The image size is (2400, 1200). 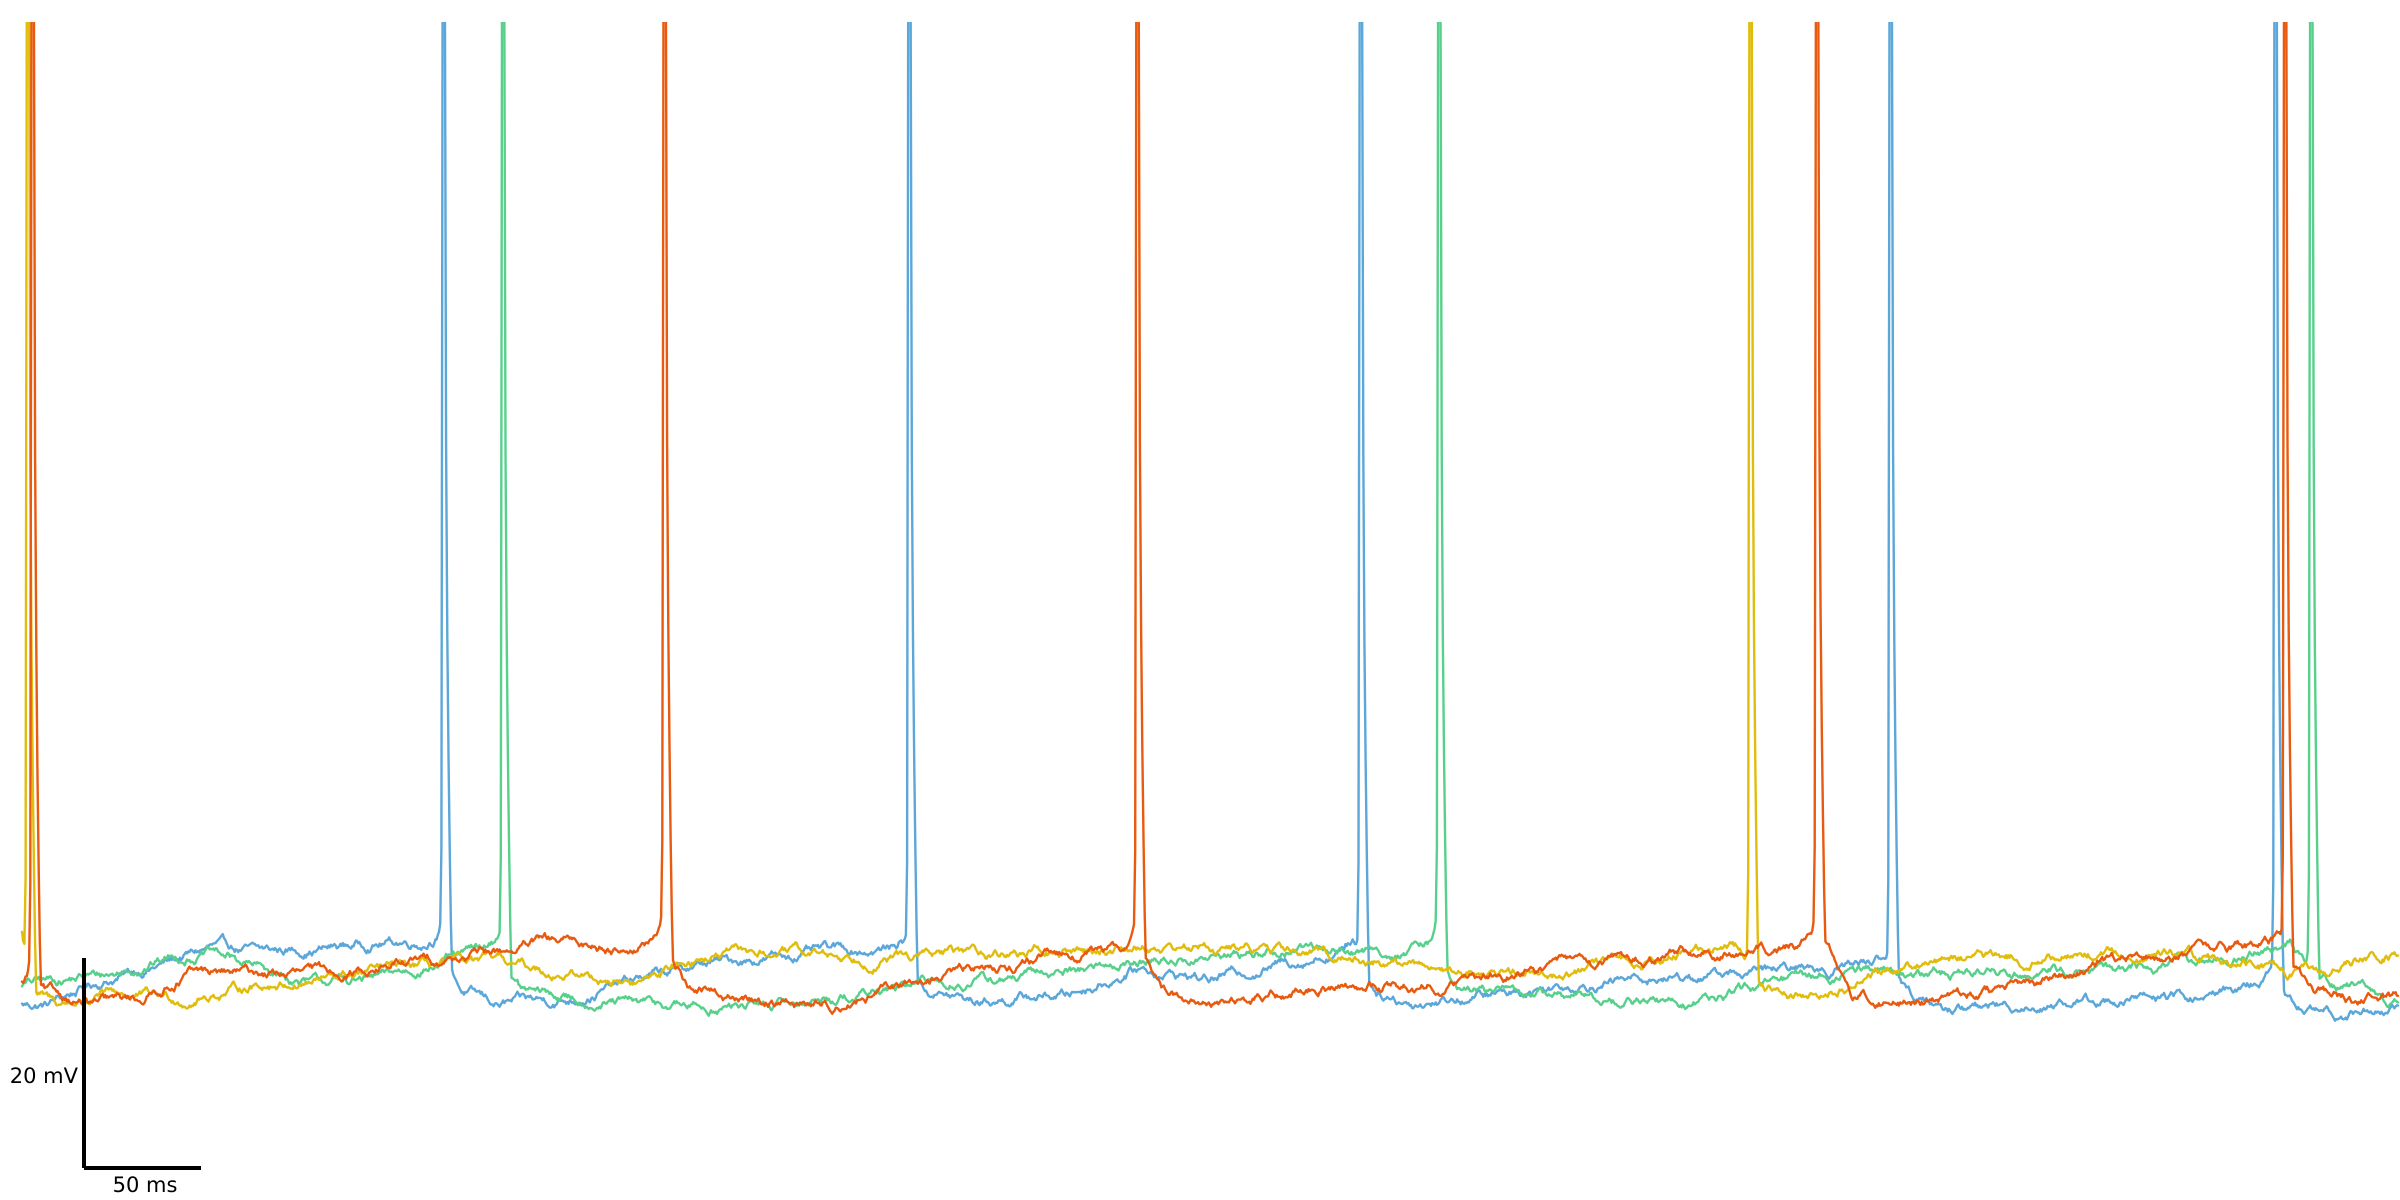 What do you see at coordinates (44, 1076) in the screenshot?
I see `voltage-scale-label: 20 mV` at bounding box center [44, 1076].